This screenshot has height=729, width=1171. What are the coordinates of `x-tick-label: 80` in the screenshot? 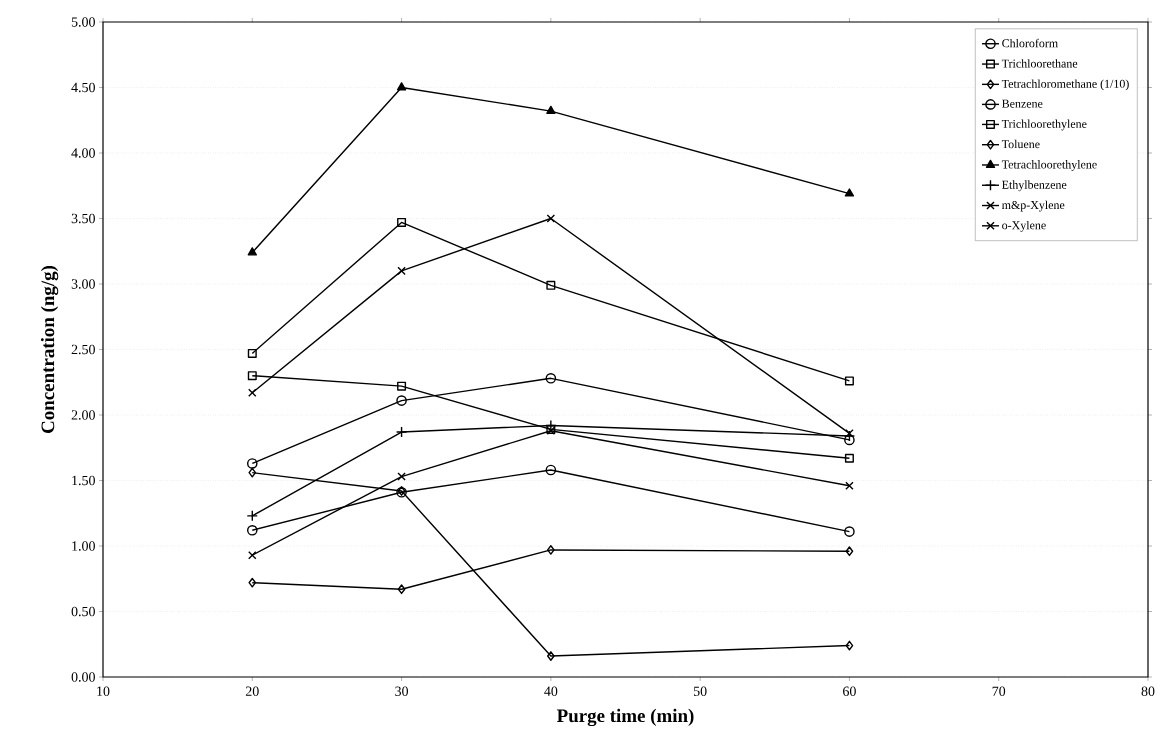 It's located at (1148, 691).